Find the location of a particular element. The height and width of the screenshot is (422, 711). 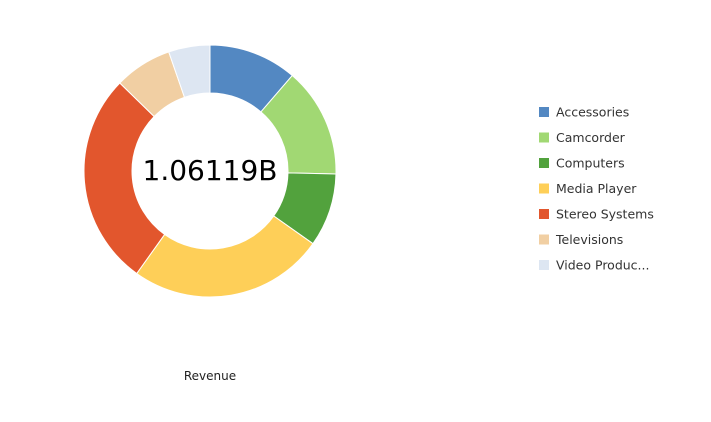

legend-label: Televisions is located at coordinates (589, 239).